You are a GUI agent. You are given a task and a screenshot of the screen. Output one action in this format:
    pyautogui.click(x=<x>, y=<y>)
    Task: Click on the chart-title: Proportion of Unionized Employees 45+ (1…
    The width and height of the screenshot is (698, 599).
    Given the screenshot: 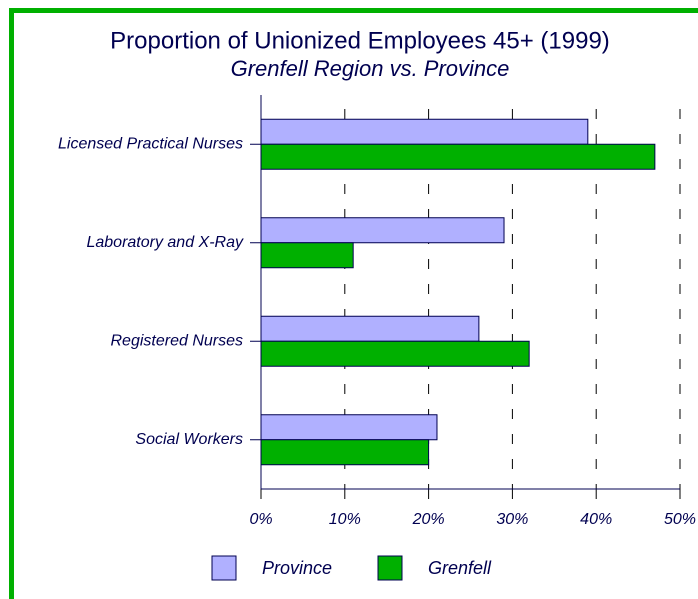 What is the action you would take?
    pyautogui.click(x=360, y=40)
    